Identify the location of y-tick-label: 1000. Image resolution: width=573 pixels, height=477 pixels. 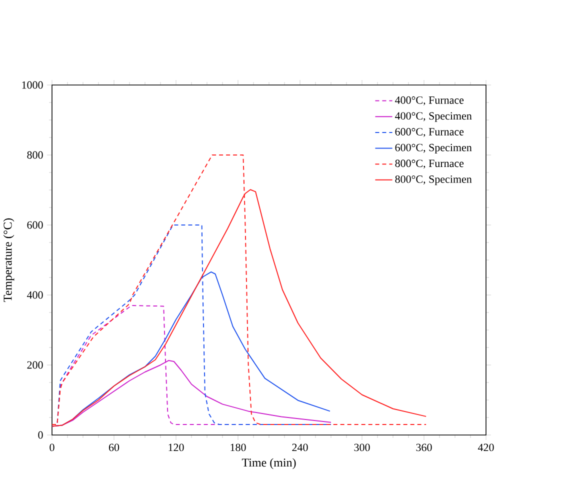
(32, 85).